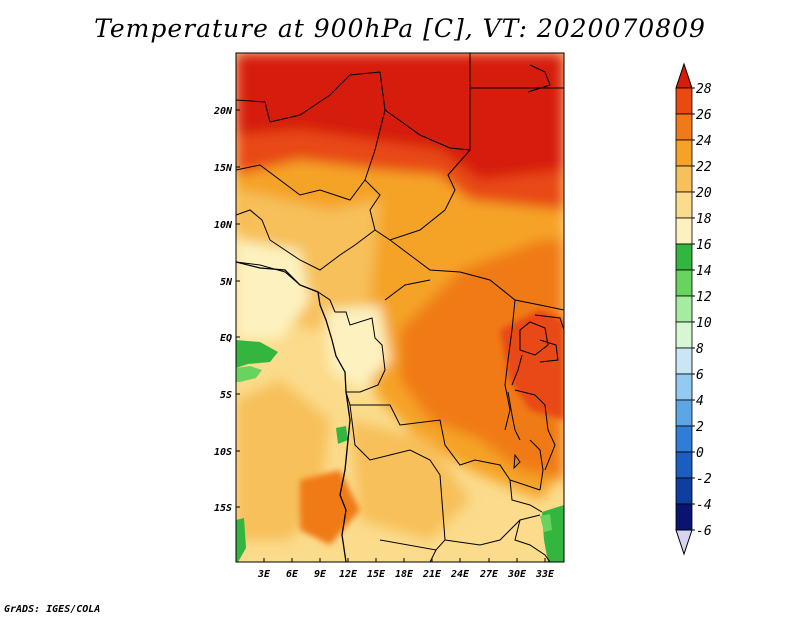 The width and height of the screenshot is (800, 618). I want to click on lat-label: 10N, so click(223, 225).